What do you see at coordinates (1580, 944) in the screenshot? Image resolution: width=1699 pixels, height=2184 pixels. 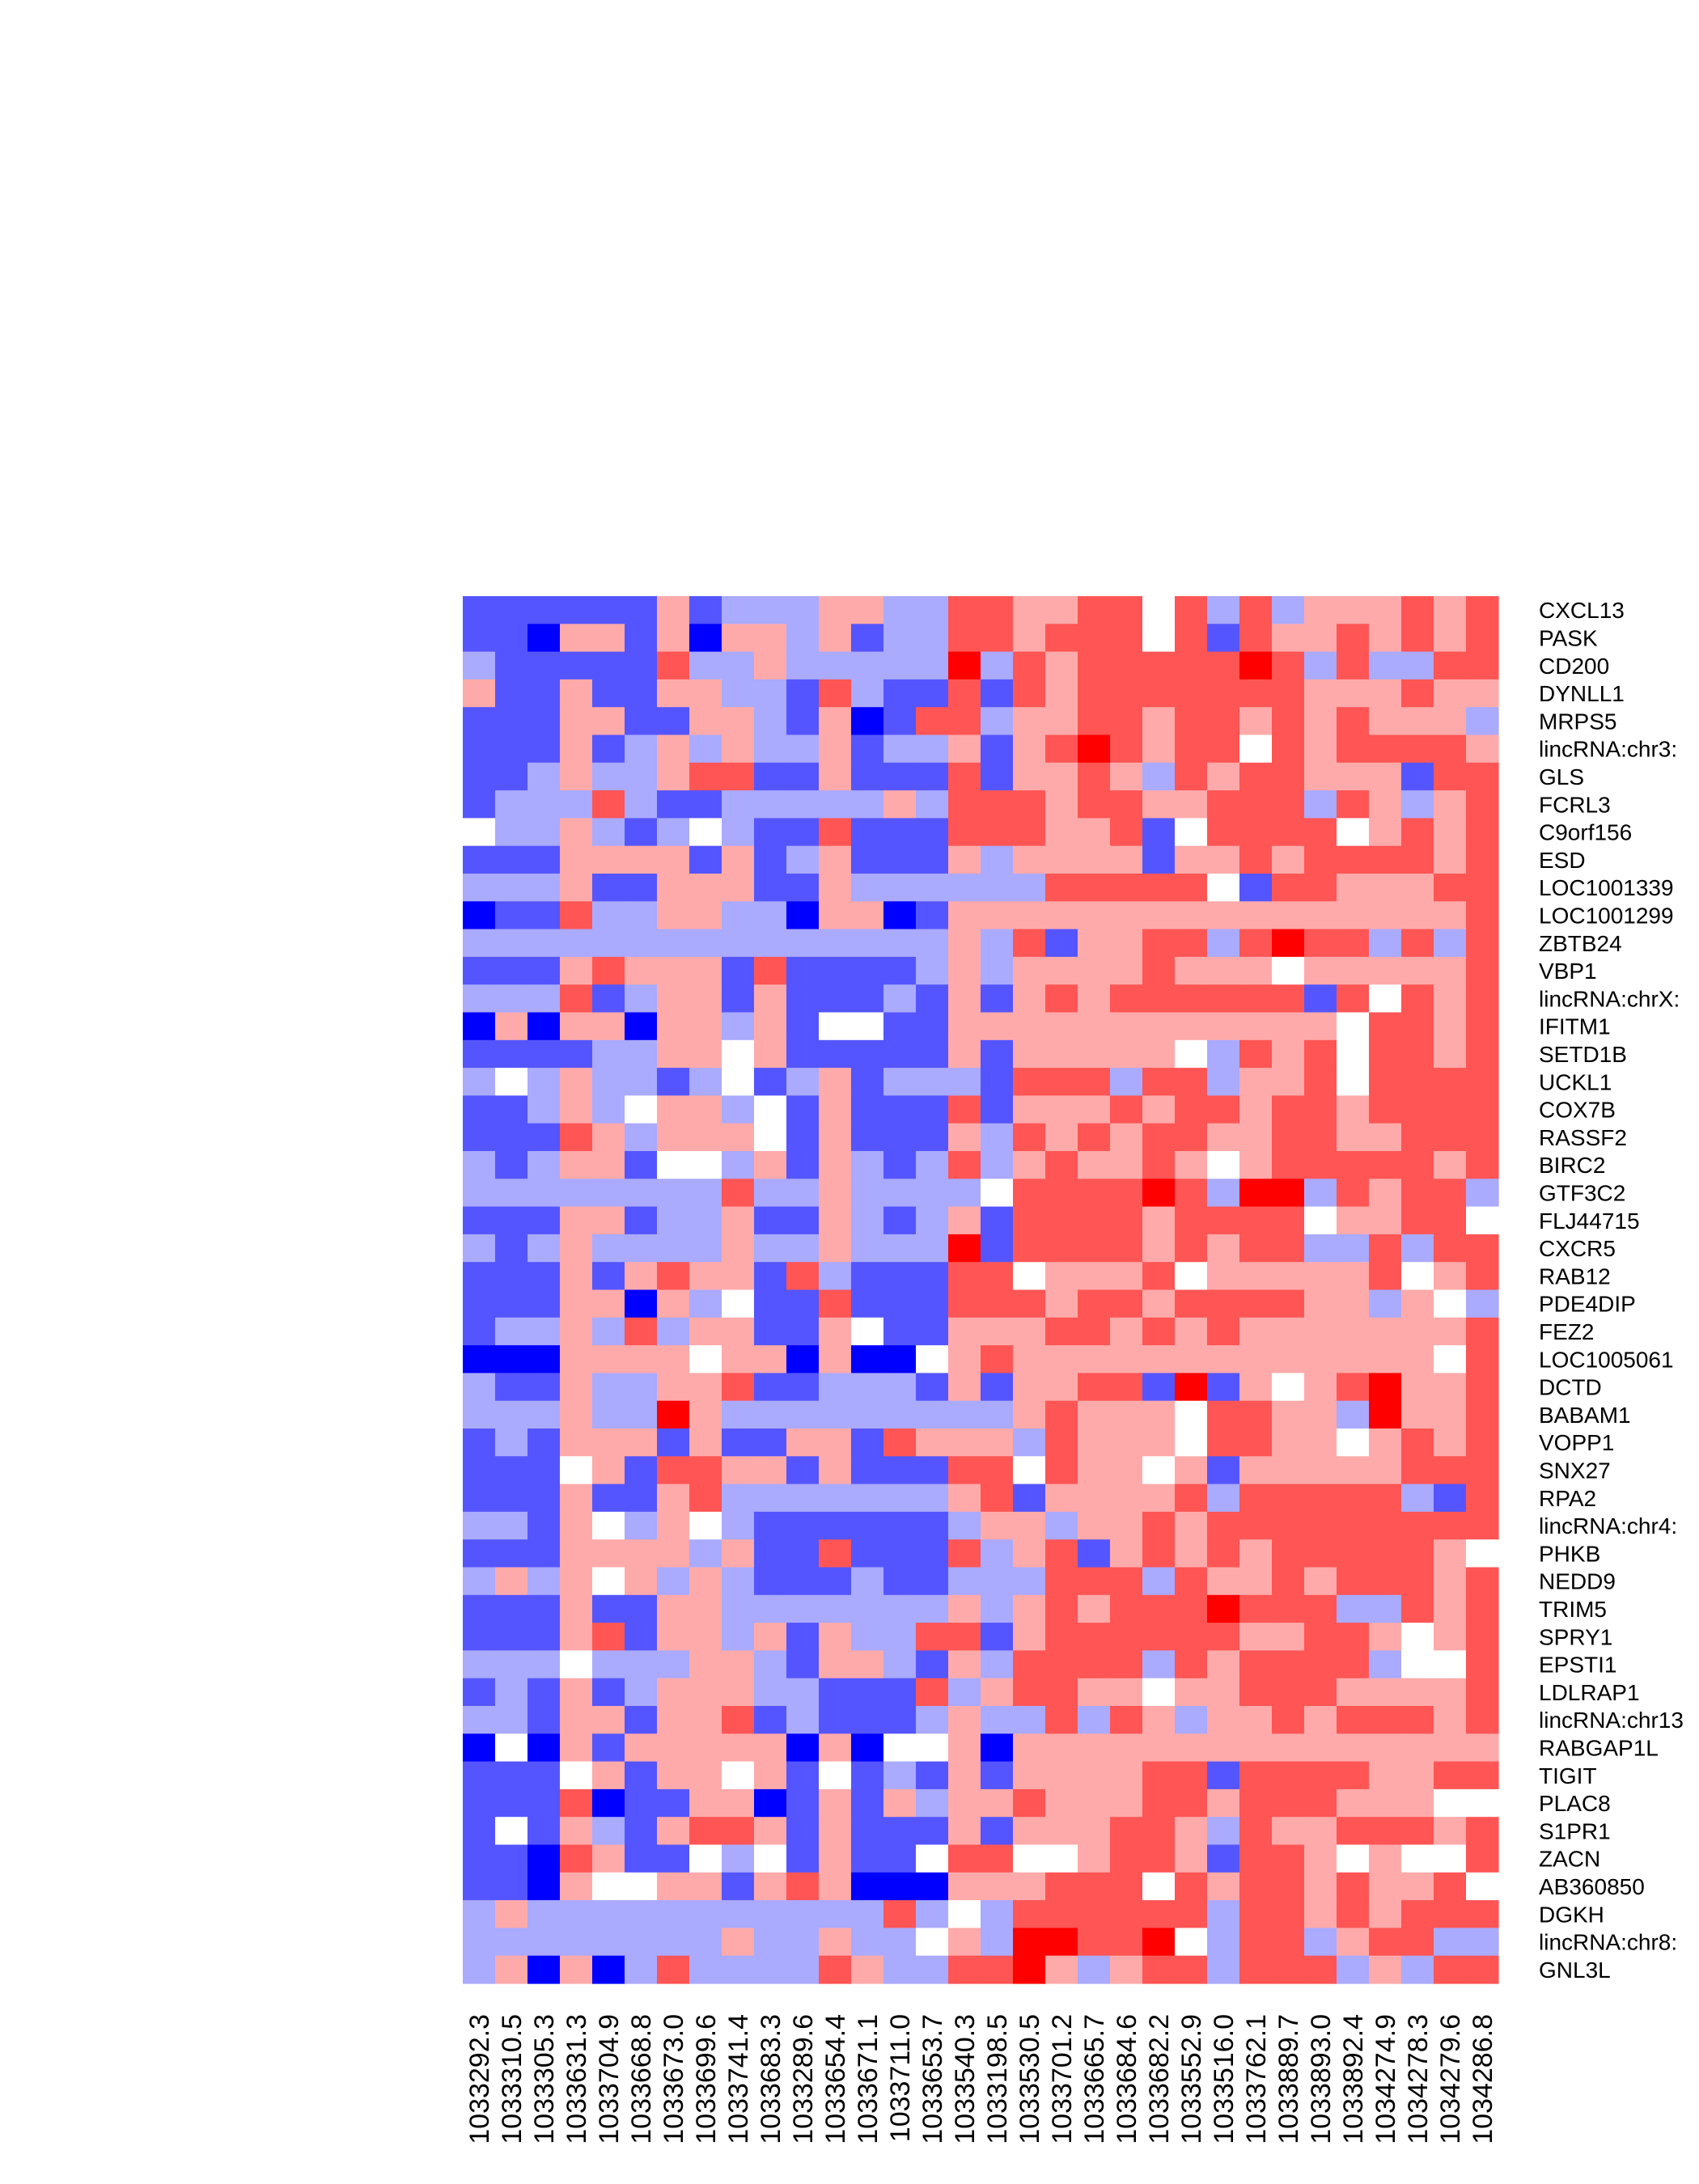 I see `row-label: ZBTB24` at bounding box center [1580, 944].